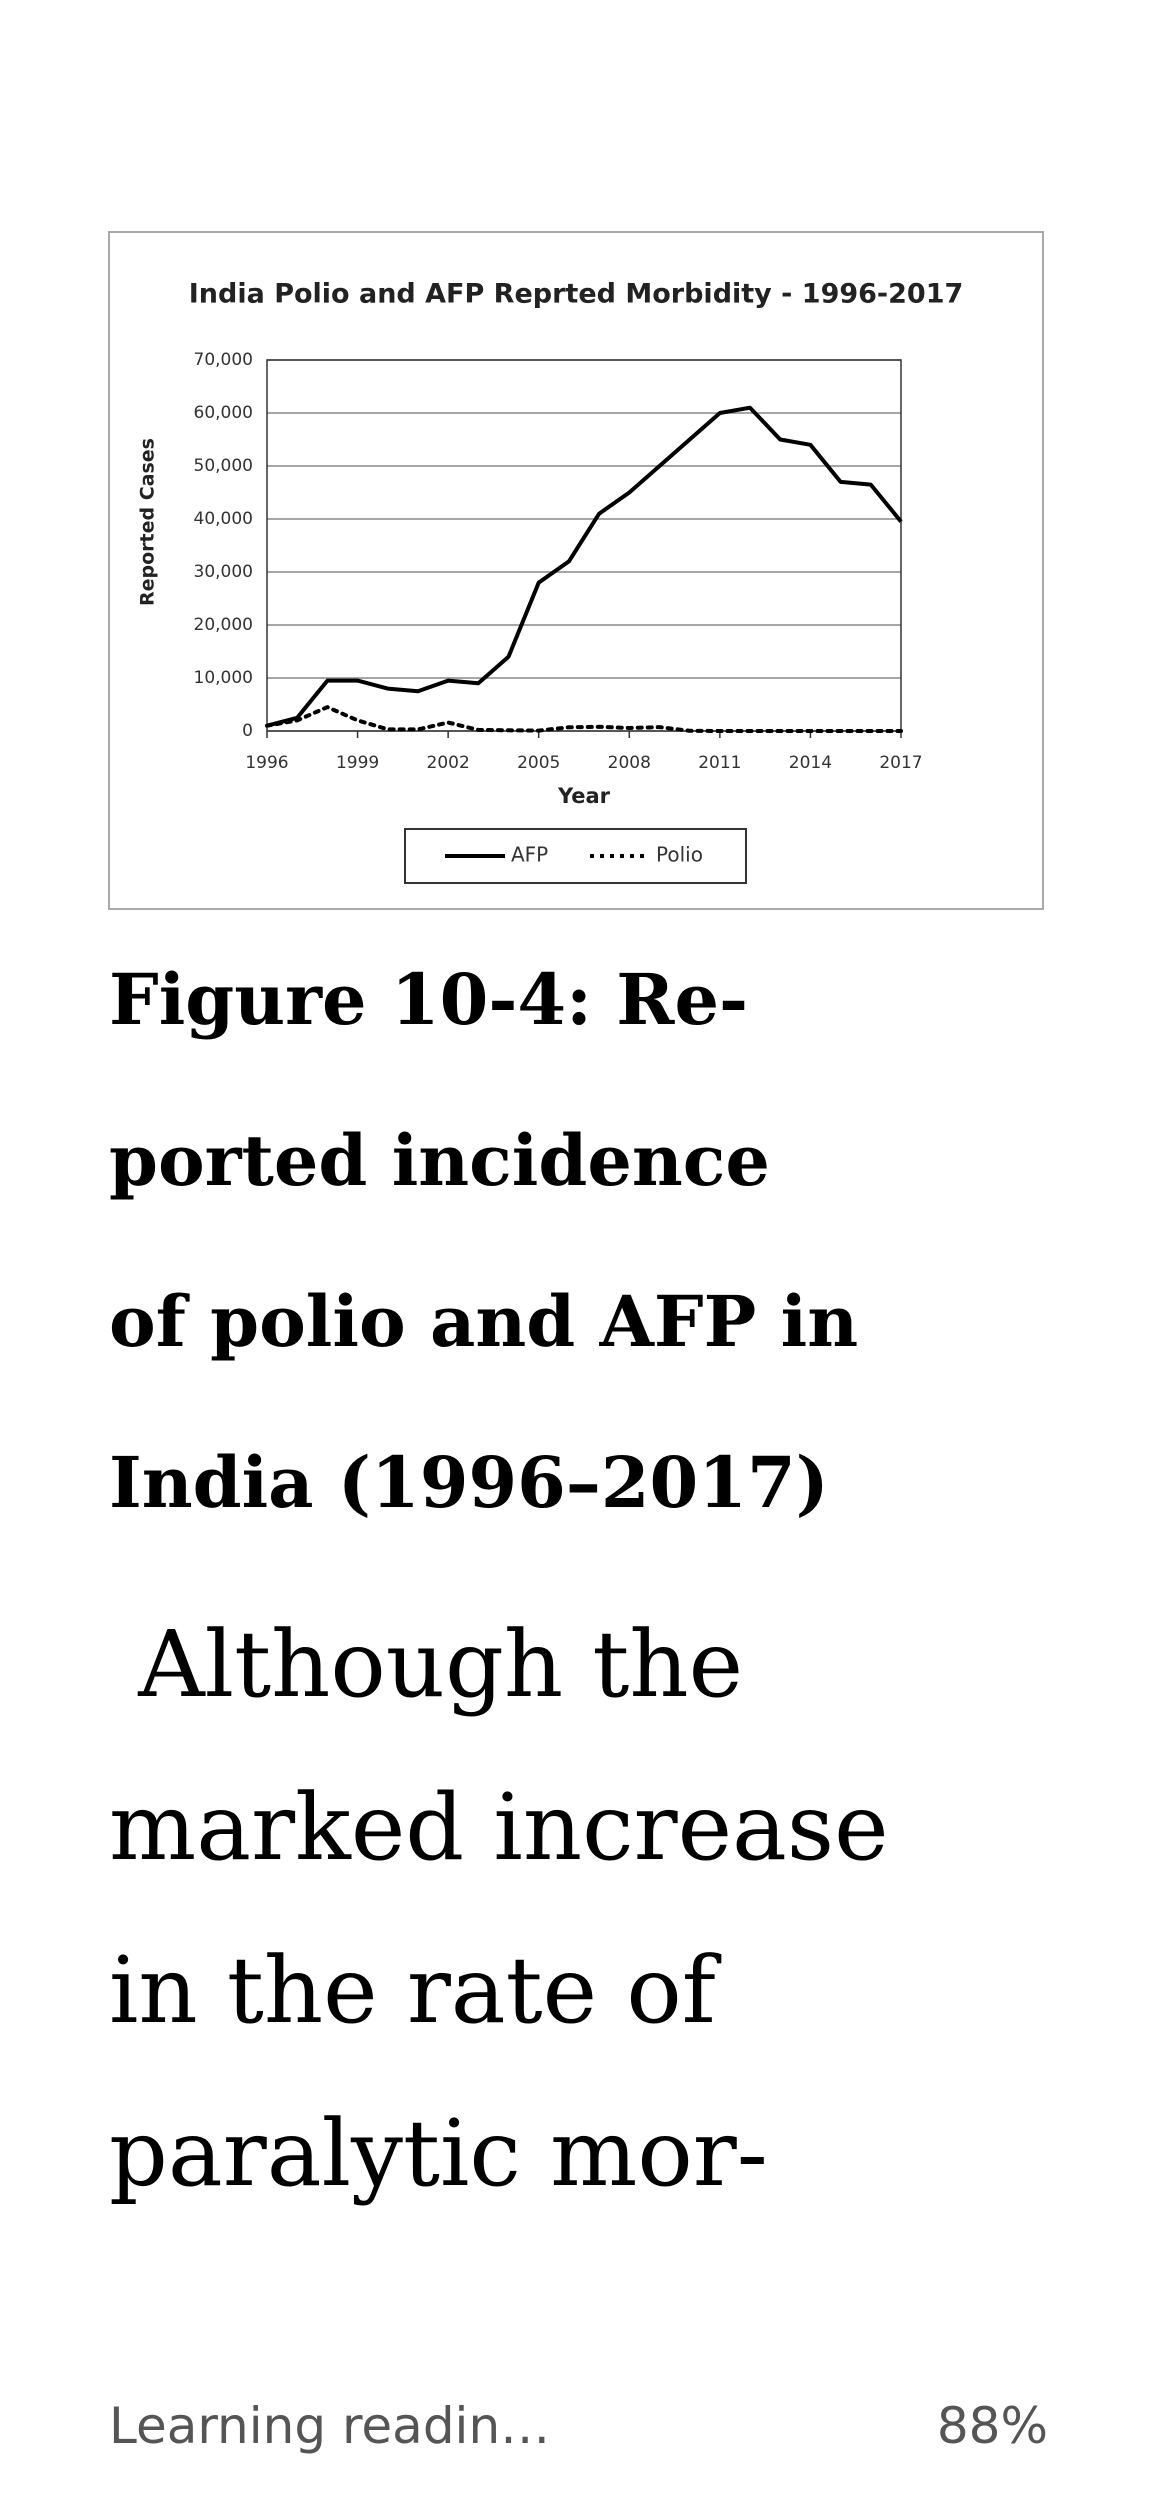 The width and height of the screenshot is (1152, 2496). Describe the element at coordinates (223, 678) in the screenshot. I see `y-tick-label: 10,000` at that location.